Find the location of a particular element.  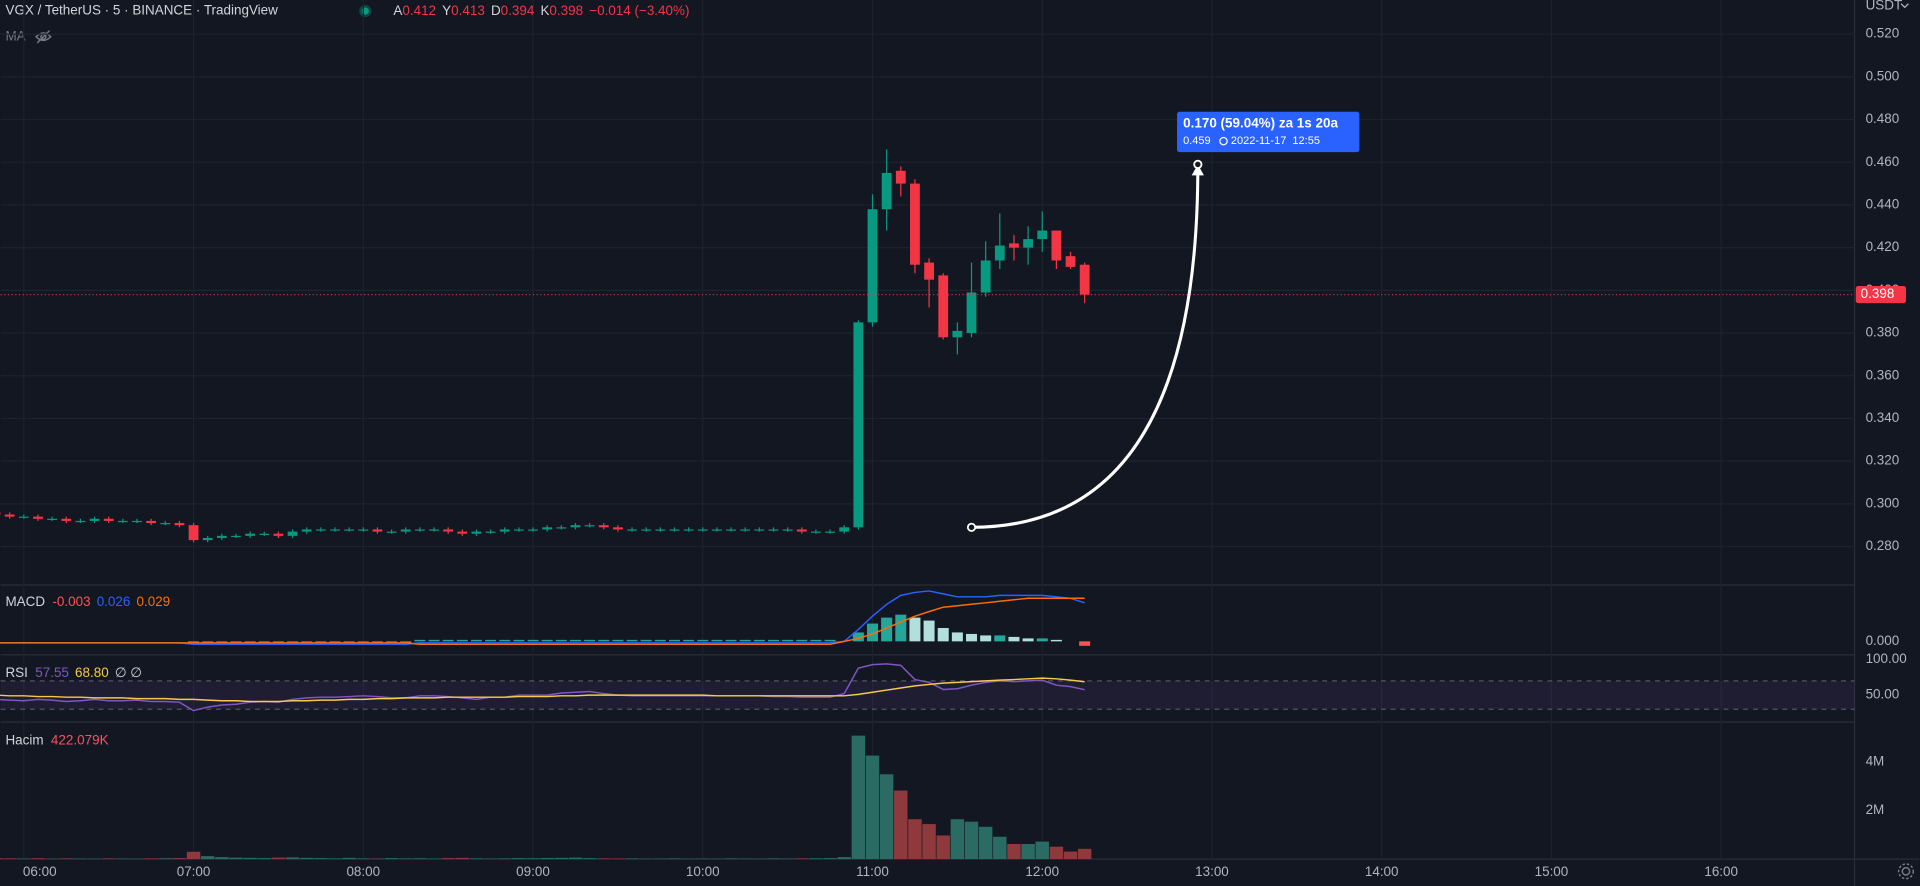

y-tick-label: 4M is located at coordinates (1875, 760).